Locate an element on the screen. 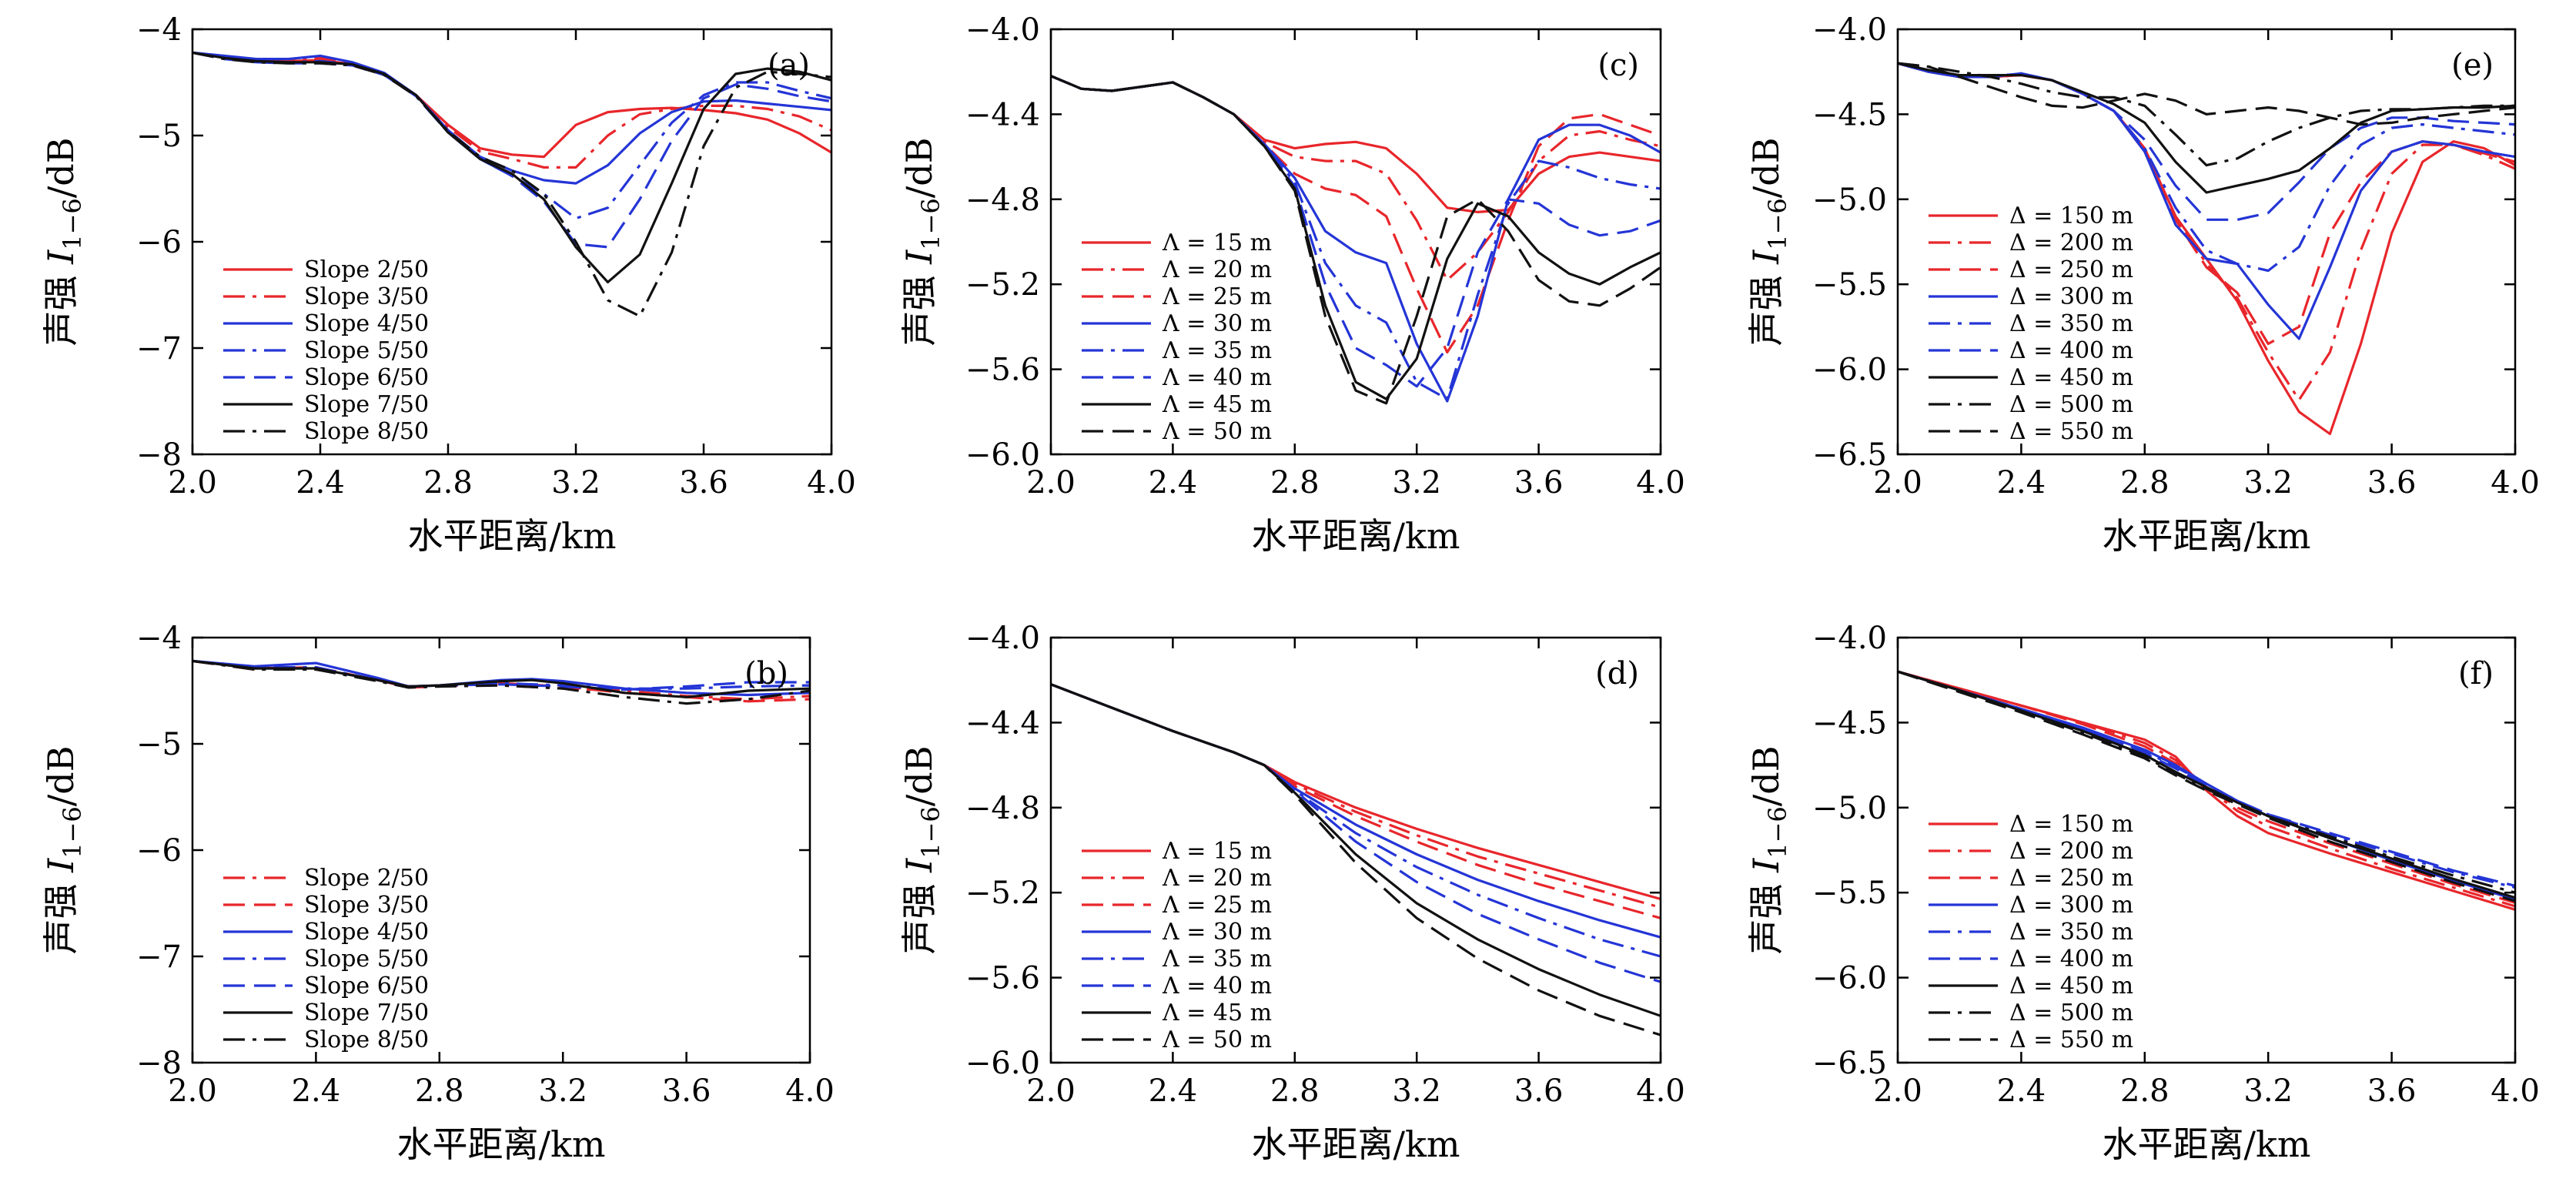  series-group-e is located at coordinates (2207, 249).